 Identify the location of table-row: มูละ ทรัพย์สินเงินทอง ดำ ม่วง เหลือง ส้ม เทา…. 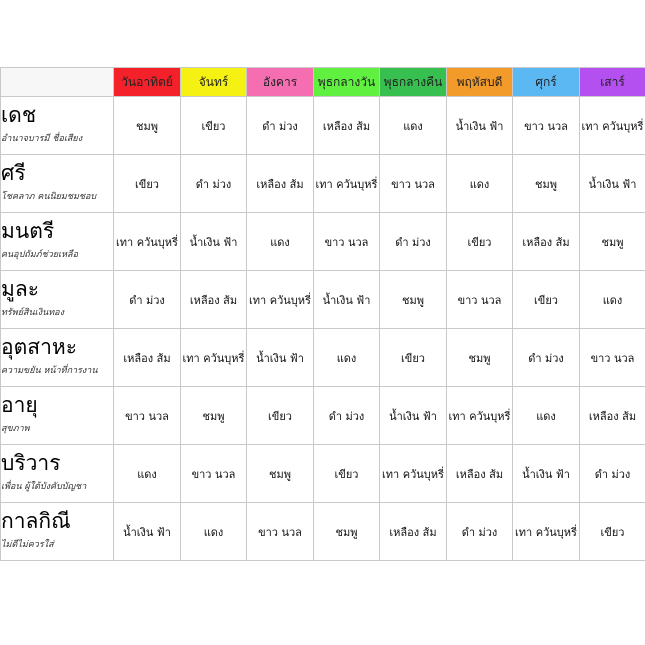
(322, 299).